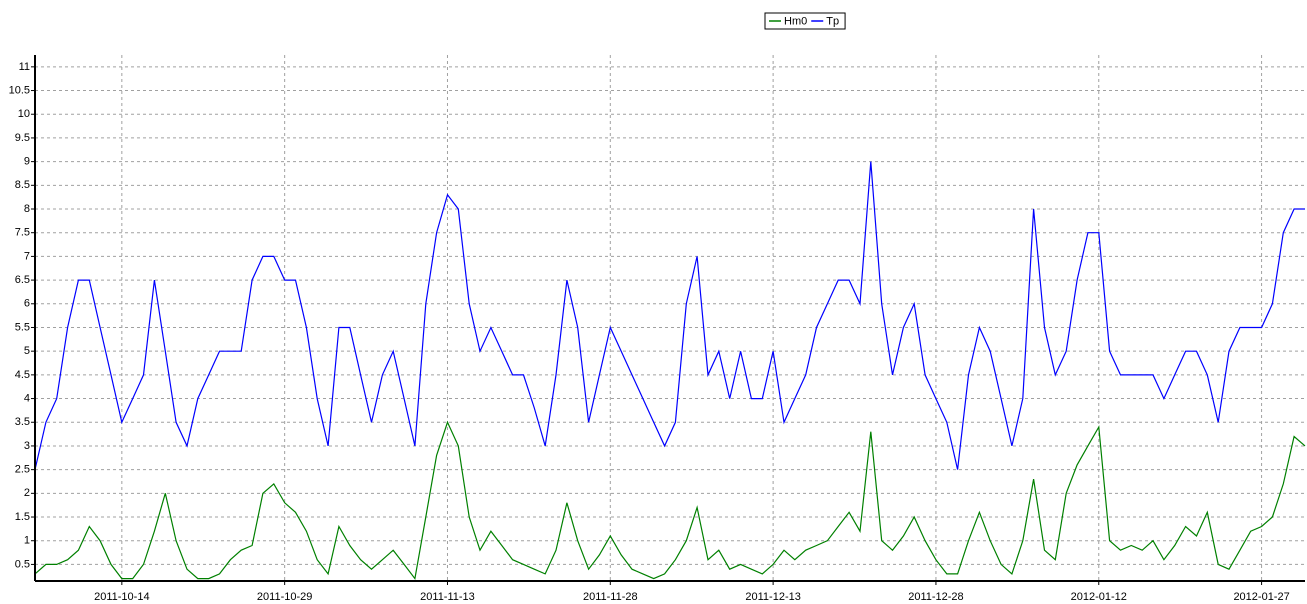 The width and height of the screenshot is (1307, 604). Describe the element at coordinates (610, 597) in the screenshot. I see `x-tick-label: 2011-11-28` at that location.